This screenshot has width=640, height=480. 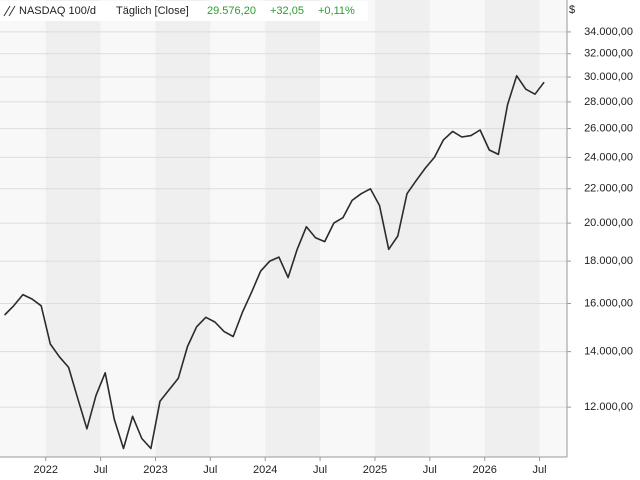 What do you see at coordinates (9, 11) in the screenshot?
I see `chart-icon` at bounding box center [9, 11].